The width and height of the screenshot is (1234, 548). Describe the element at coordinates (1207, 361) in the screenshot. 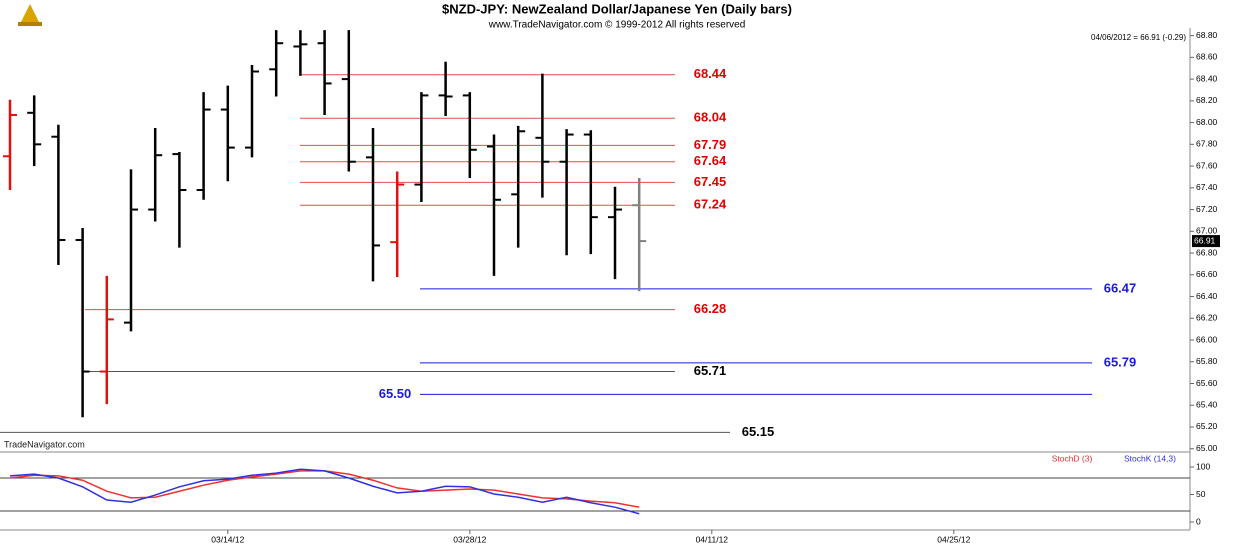

I see `y-tick-label: 65.80` at that location.